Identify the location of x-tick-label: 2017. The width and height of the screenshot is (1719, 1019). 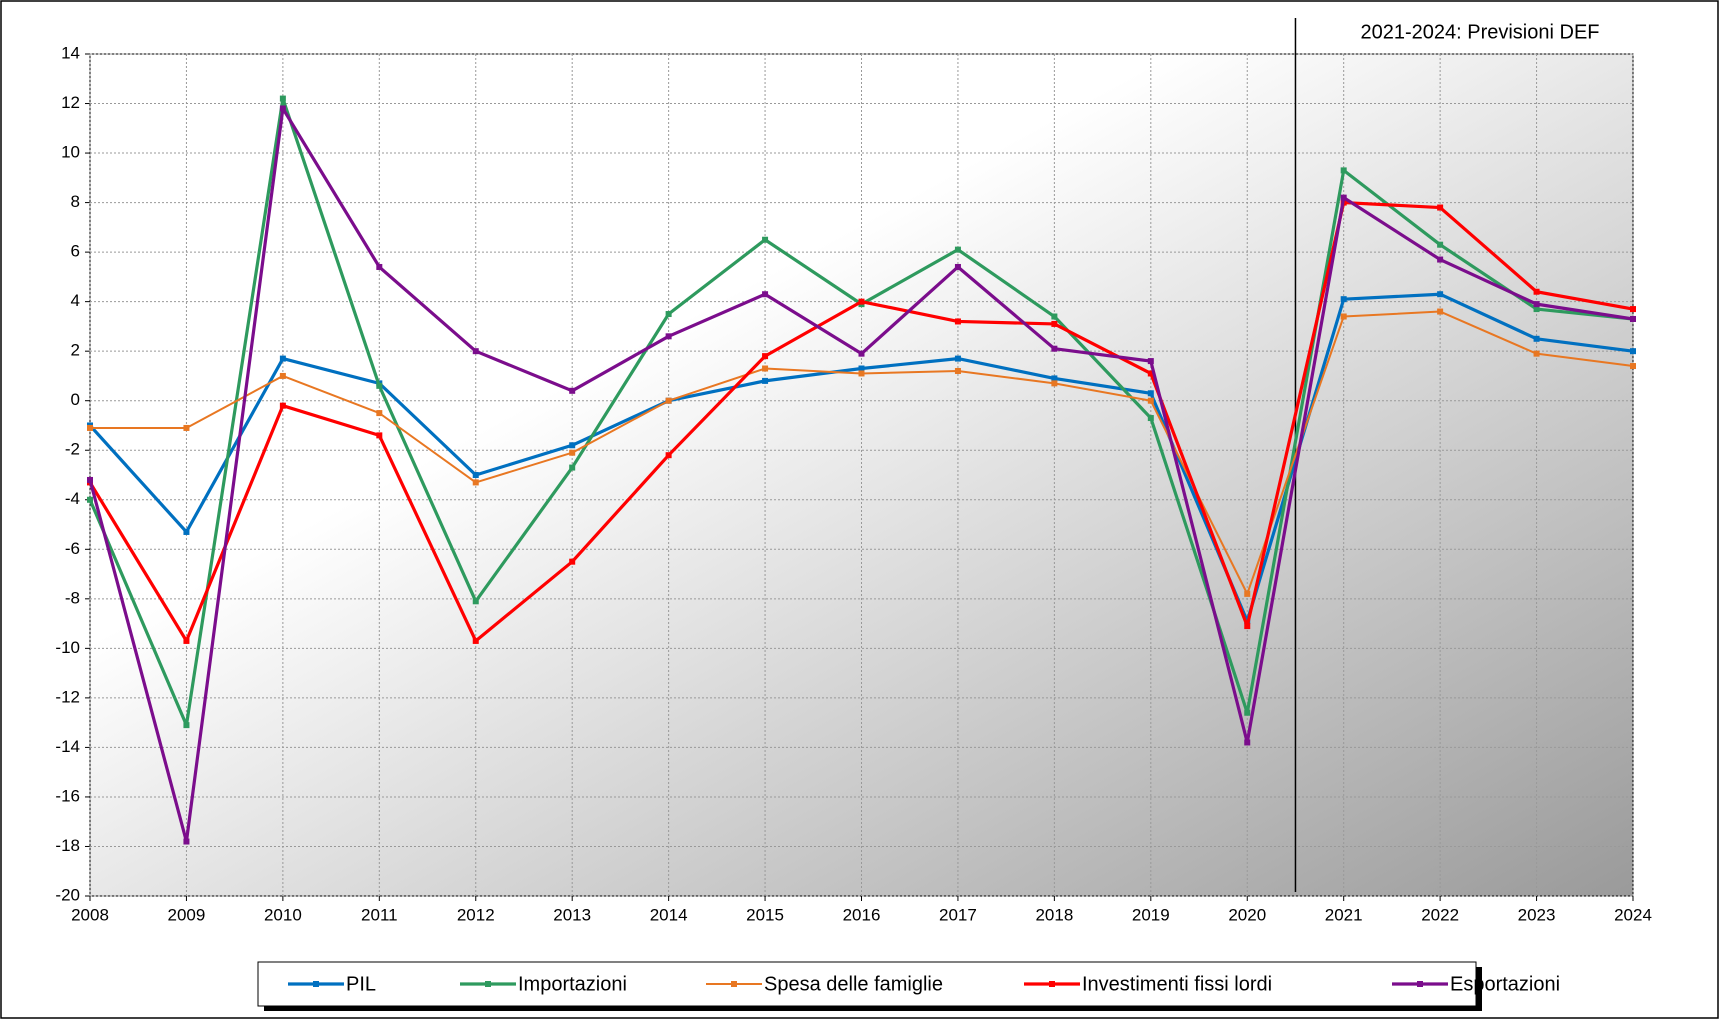
(958, 914).